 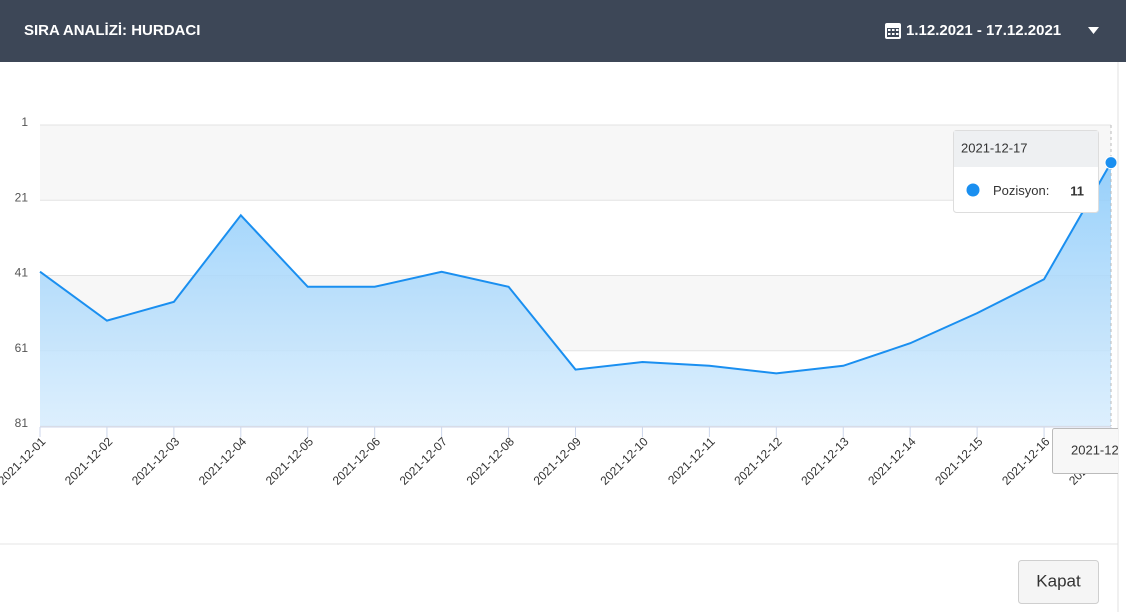 I want to click on x-tick-label: 2021-12-02, so click(x=89, y=461).